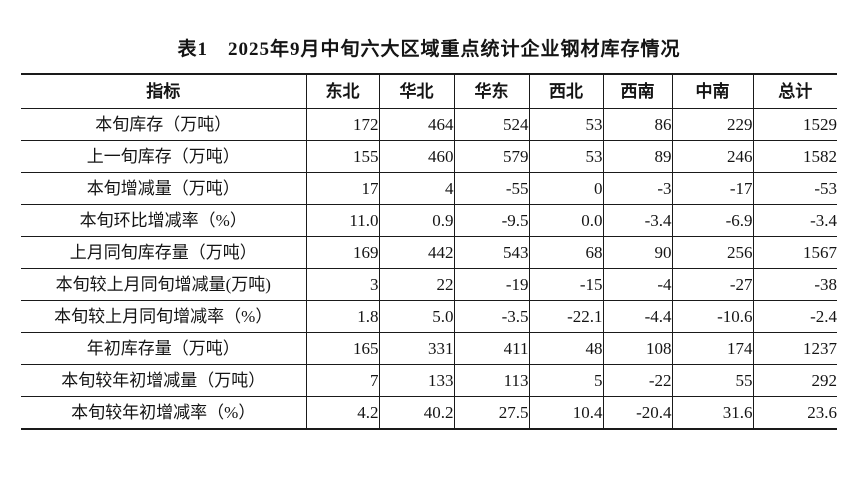  I want to click on column-header: 西南, so click(637, 91).